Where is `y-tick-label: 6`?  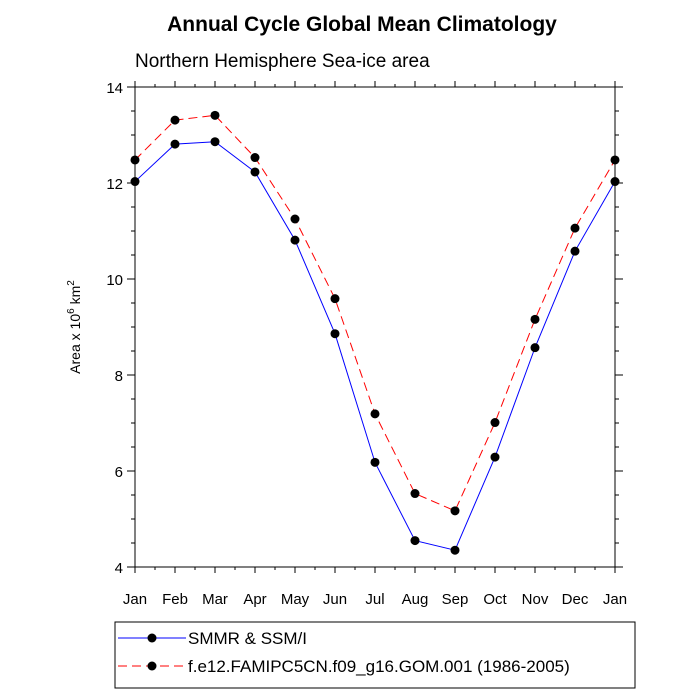 y-tick-label: 6 is located at coordinates (119, 472).